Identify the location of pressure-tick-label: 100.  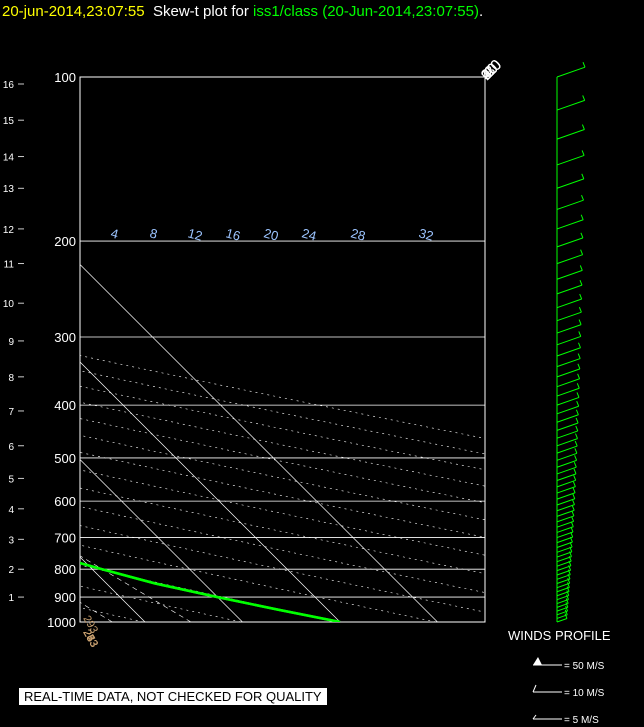
(65, 77).